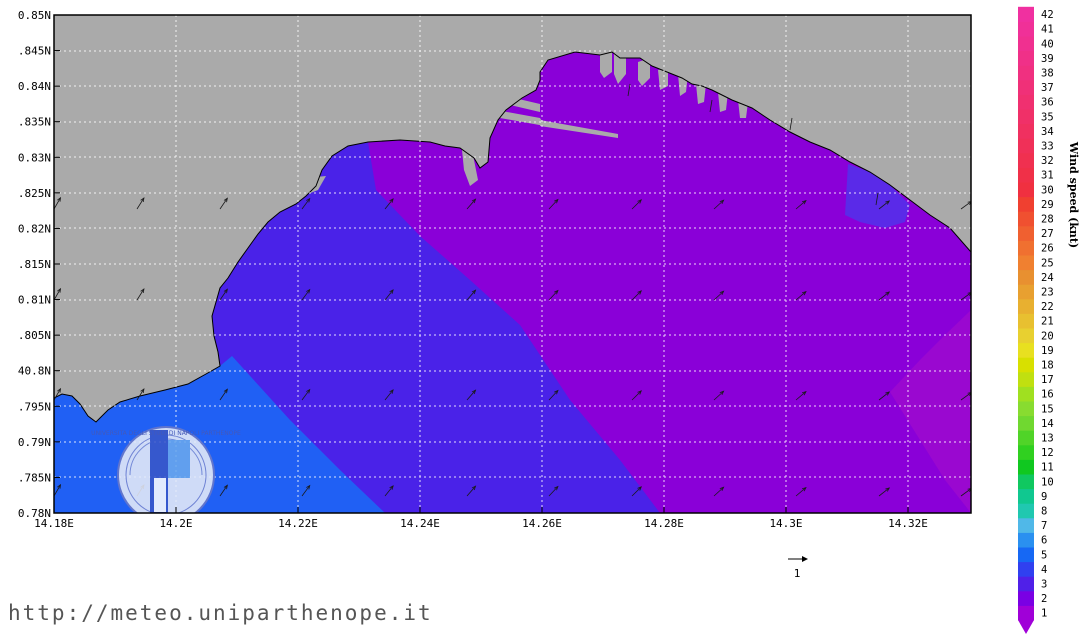  Describe the element at coordinates (1047, 395) in the screenshot. I see `colorbar-label: 16` at that location.